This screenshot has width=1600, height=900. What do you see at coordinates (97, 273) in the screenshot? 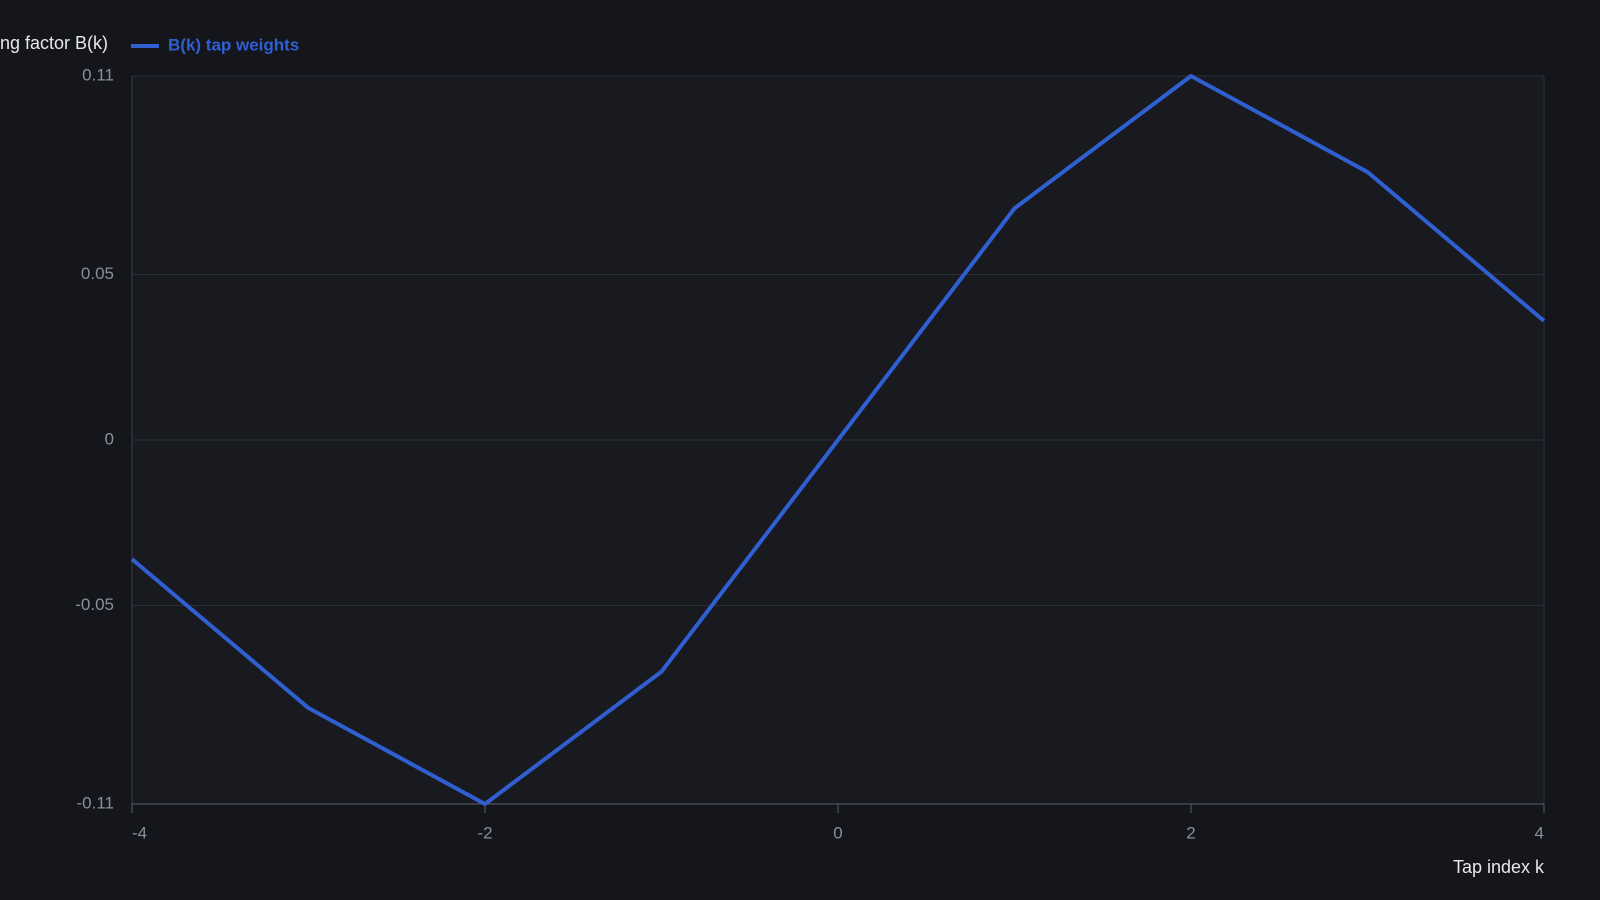
I see `y-tick-label: 0.05` at bounding box center [97, 273].